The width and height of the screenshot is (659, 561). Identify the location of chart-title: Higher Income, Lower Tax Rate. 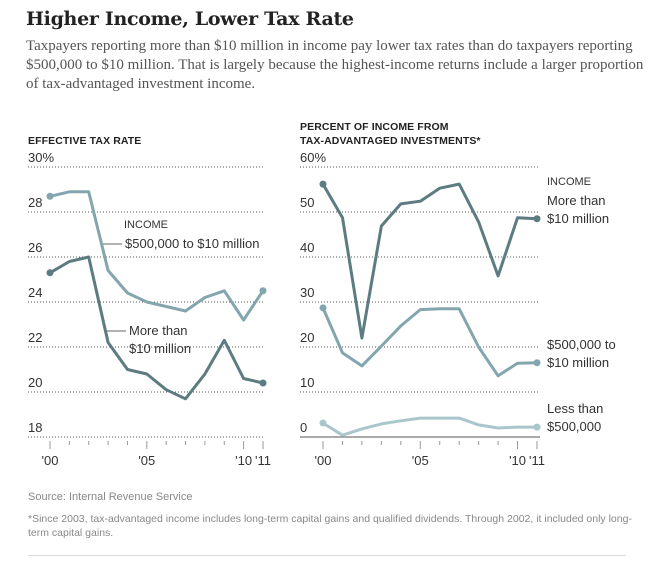
(190, 19).